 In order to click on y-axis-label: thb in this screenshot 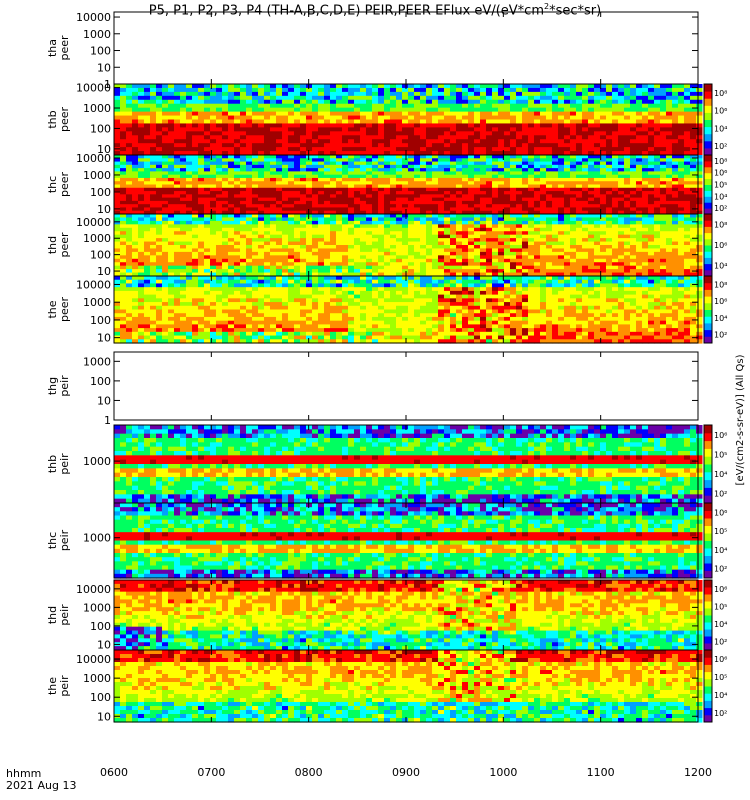, I will do `click(52, 119)`.